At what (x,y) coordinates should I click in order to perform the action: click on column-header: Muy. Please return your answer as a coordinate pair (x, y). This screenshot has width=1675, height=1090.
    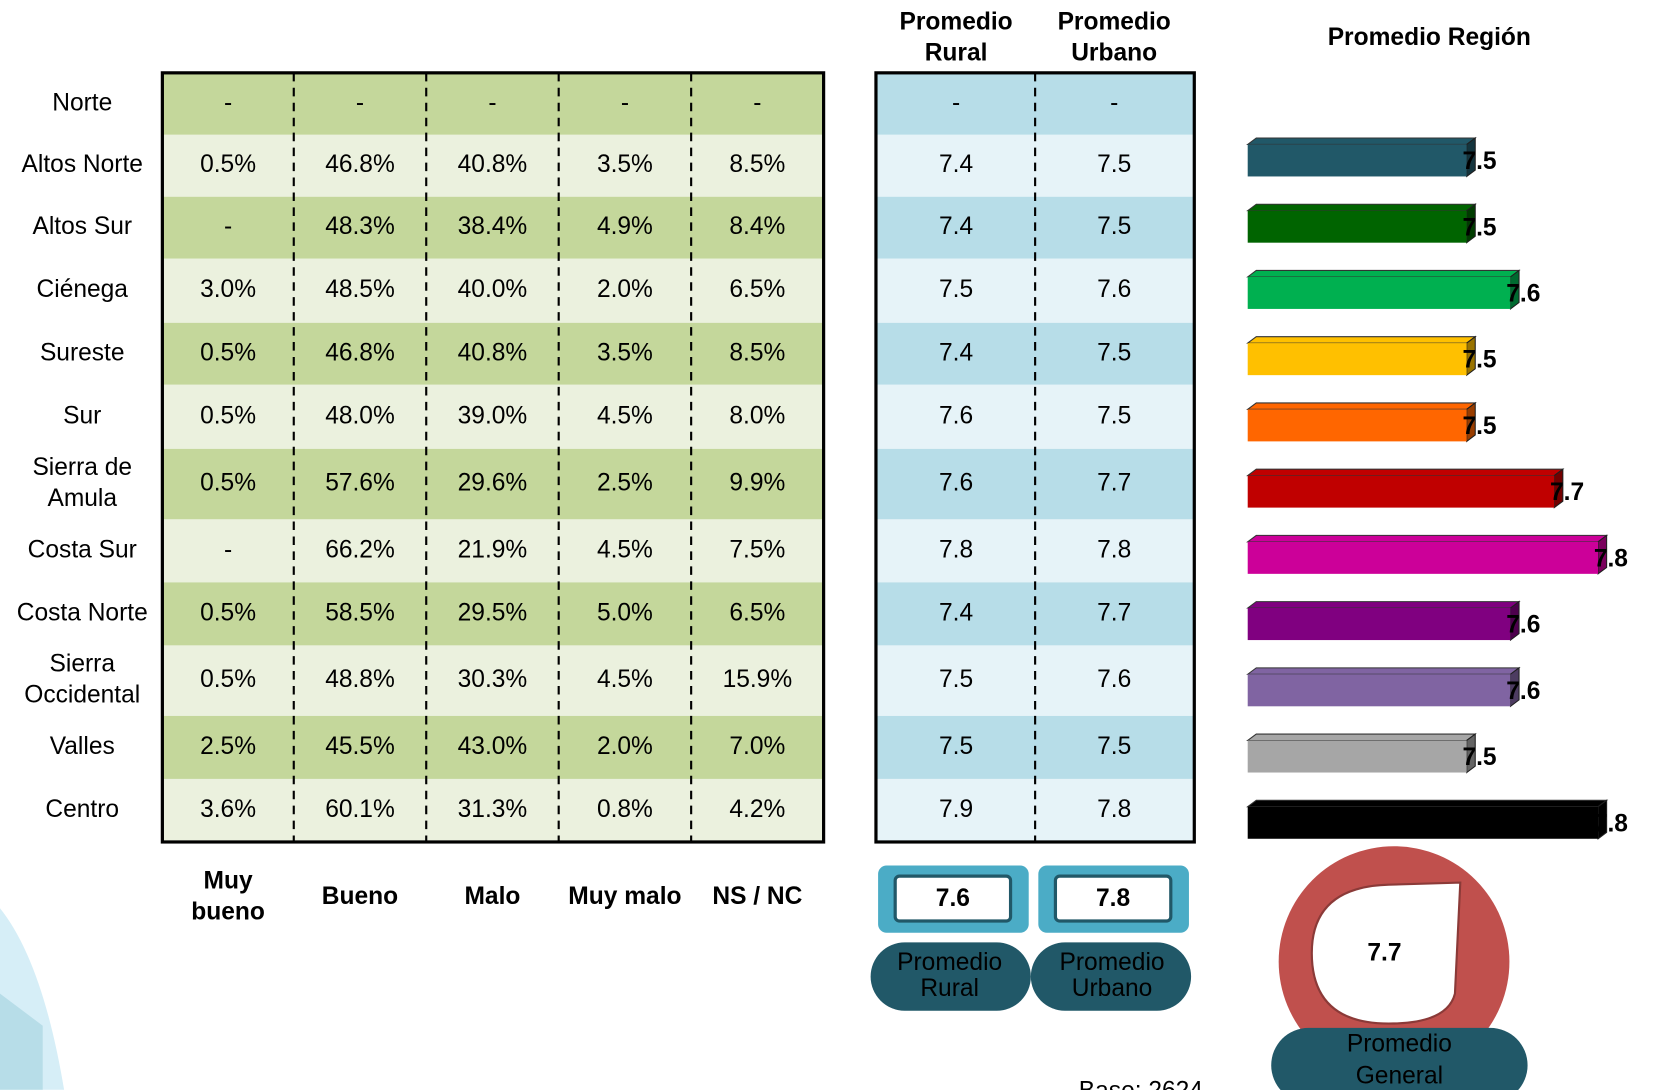
    Looking at the image, I should click on (228, 881).